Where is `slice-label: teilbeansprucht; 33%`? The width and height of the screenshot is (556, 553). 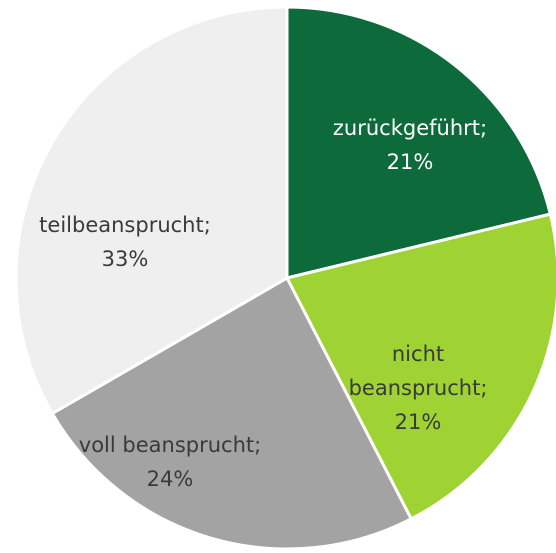 slice-label: teilbeansprucht; 33% is located at coordinates (125, 242).